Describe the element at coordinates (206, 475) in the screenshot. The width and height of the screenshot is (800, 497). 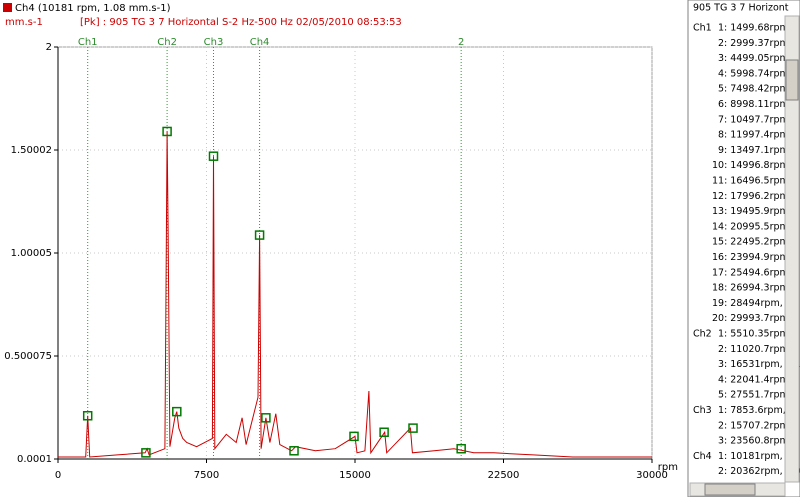
I see `x-tick-label: 7500` at that location.